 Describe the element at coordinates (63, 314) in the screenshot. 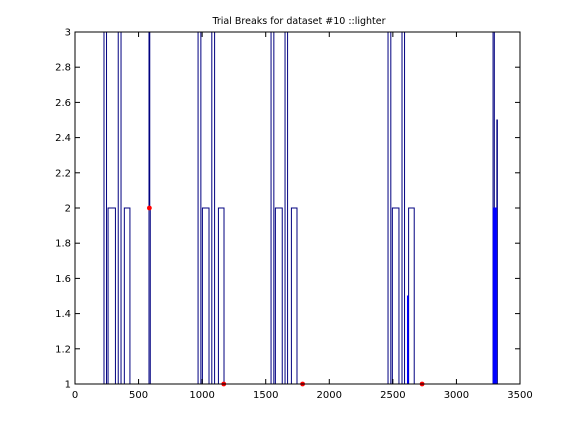

I see `y-tick-label-2: 1.4` at that location.